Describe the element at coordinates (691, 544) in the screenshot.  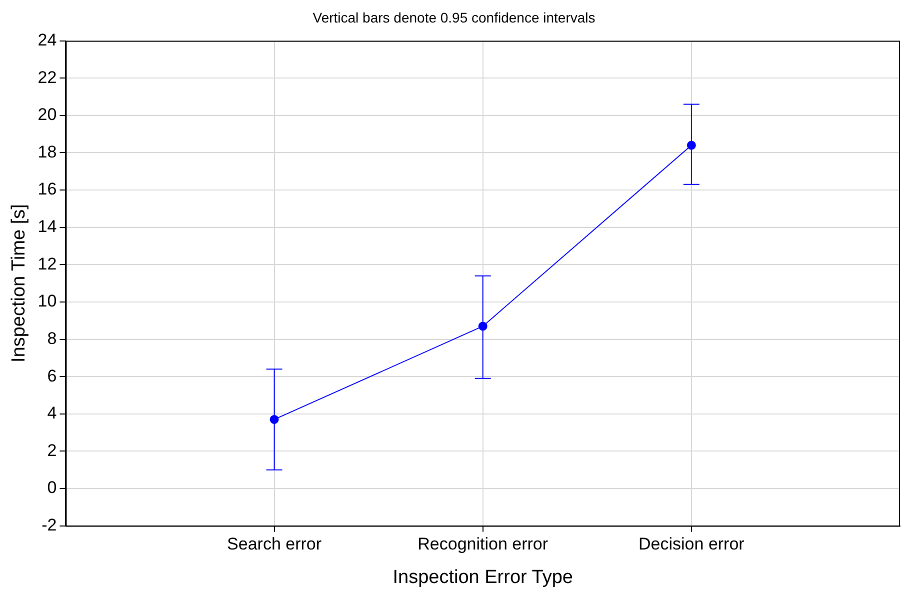
I see `x-tick-label: Decision error` at that location.